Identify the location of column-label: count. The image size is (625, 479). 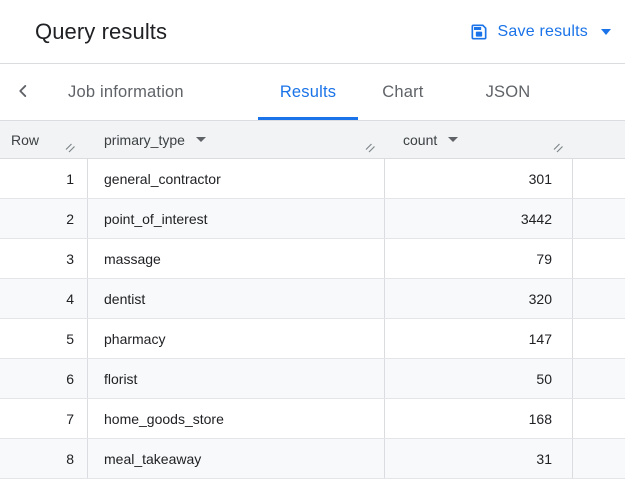
(420, 139).